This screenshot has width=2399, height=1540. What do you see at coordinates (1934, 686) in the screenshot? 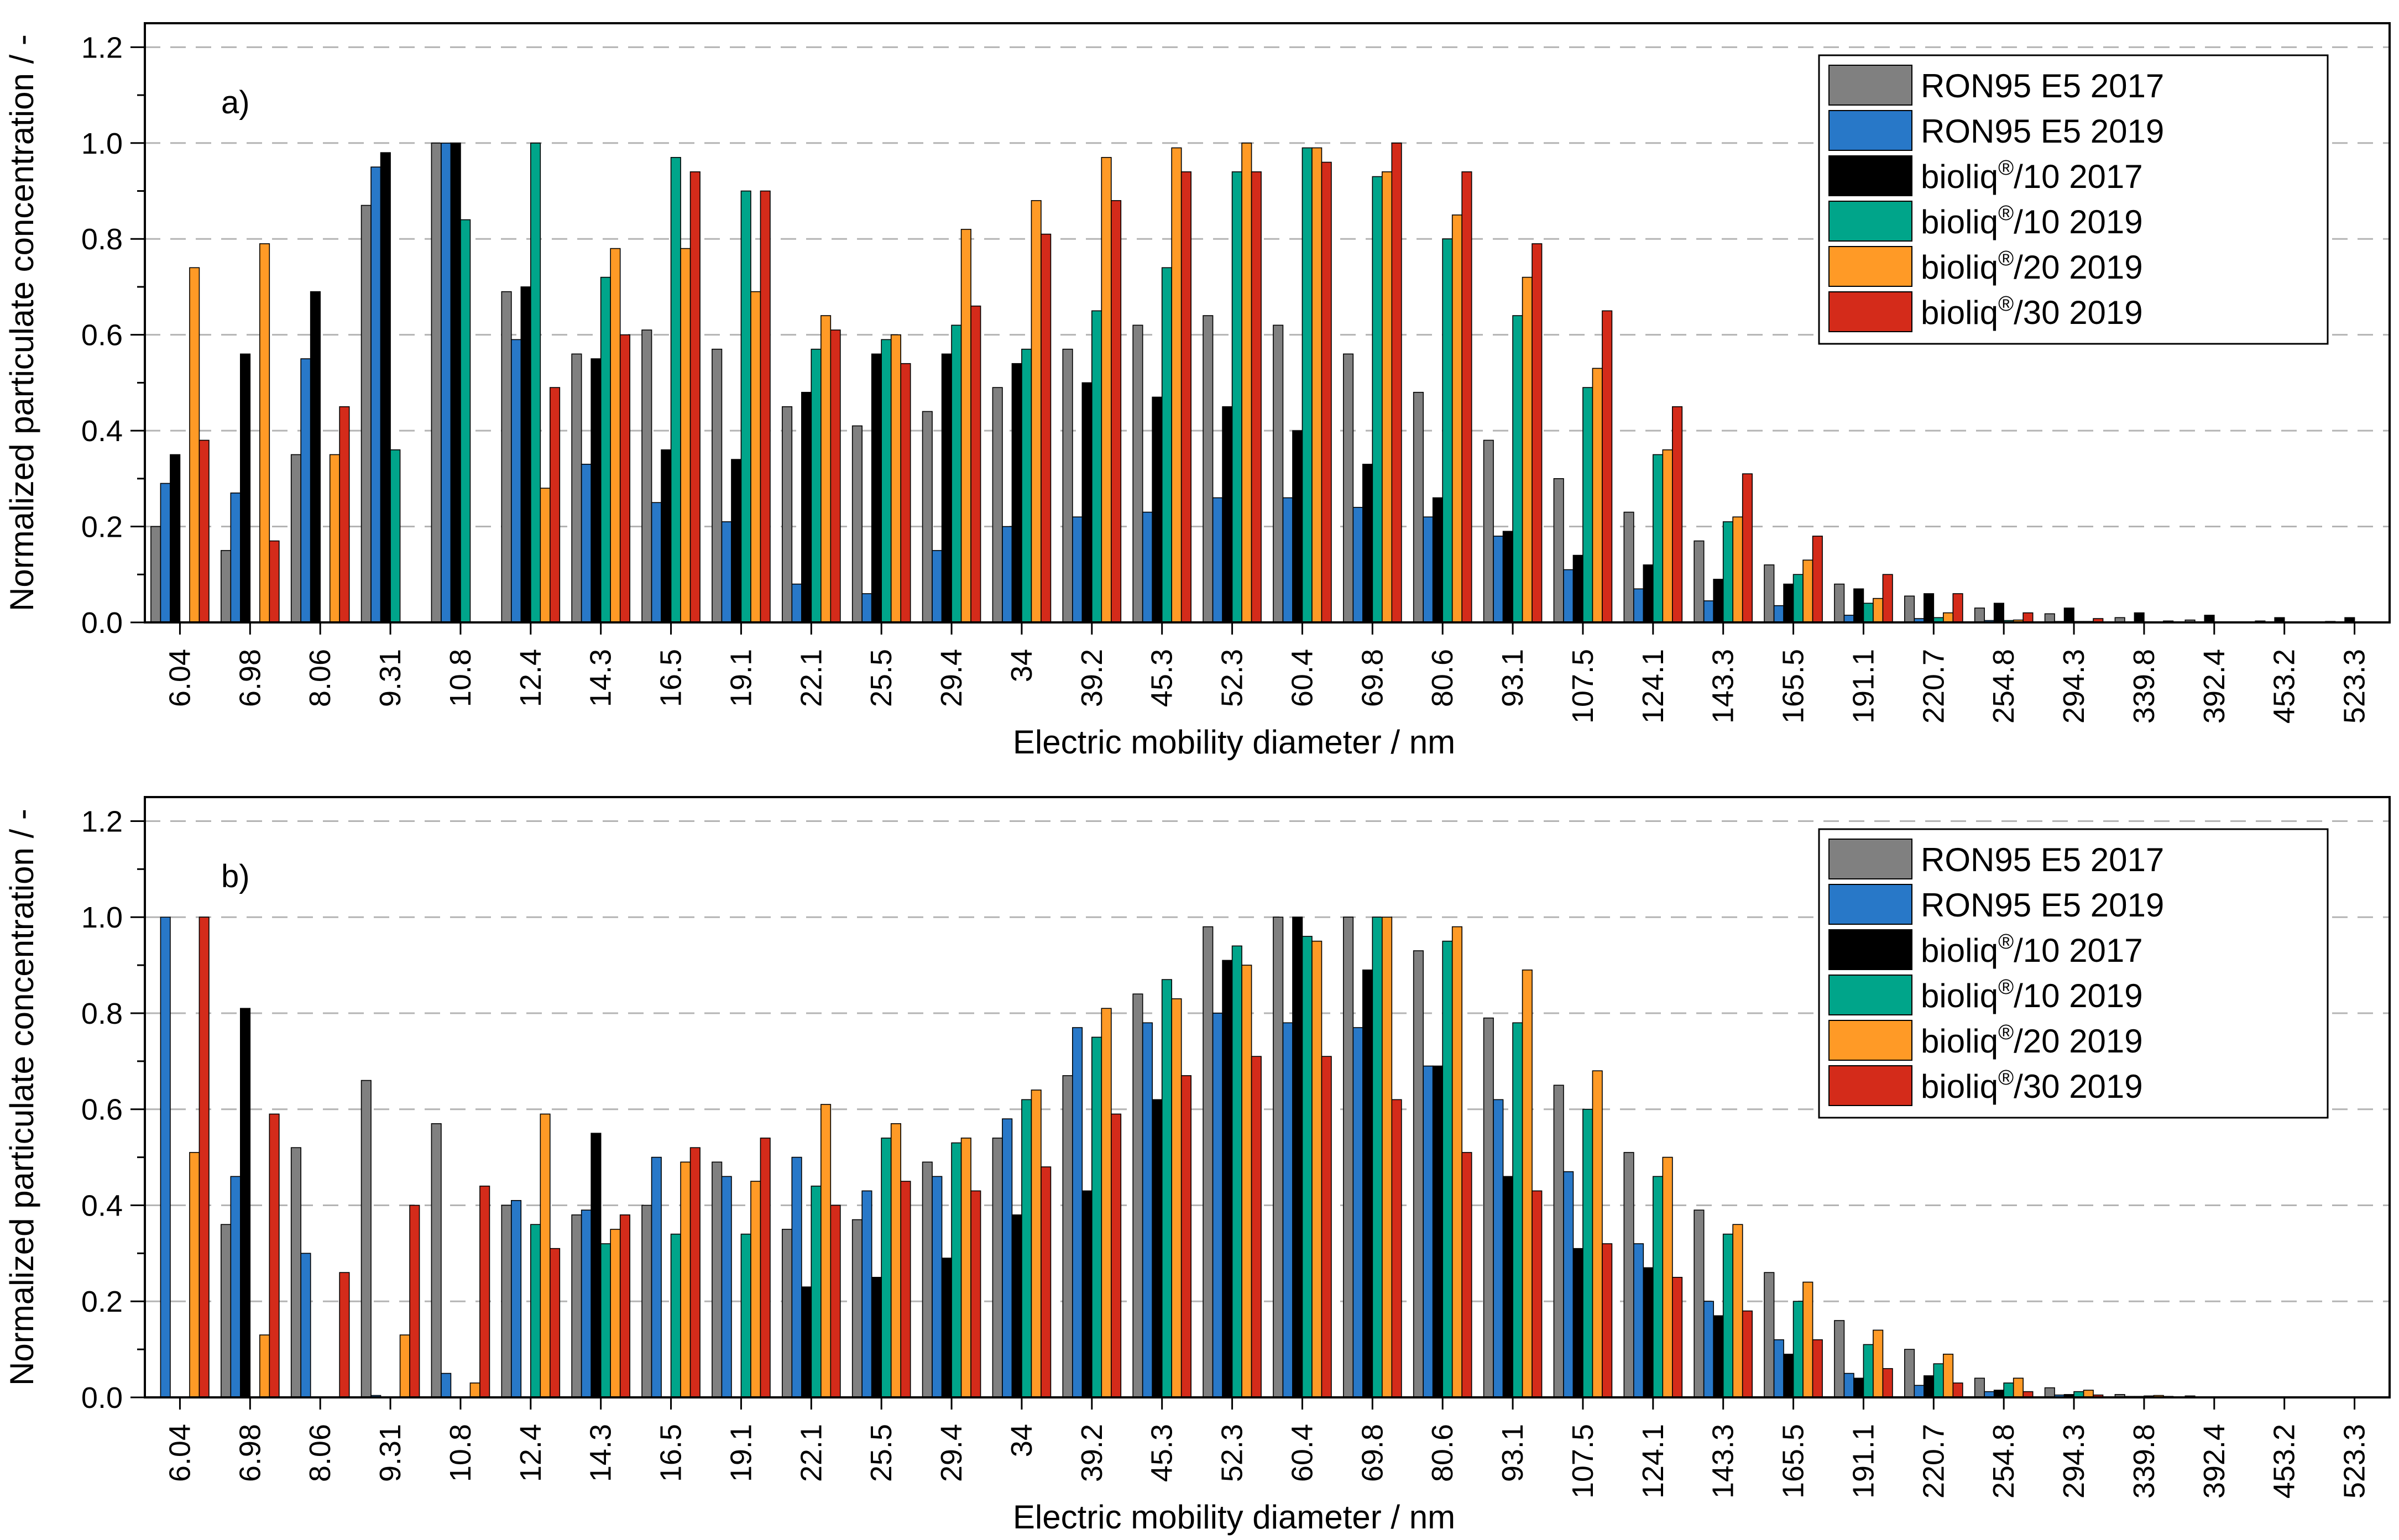
I see `x-tick-label: 220.7` at bounding box center [1934, 686].